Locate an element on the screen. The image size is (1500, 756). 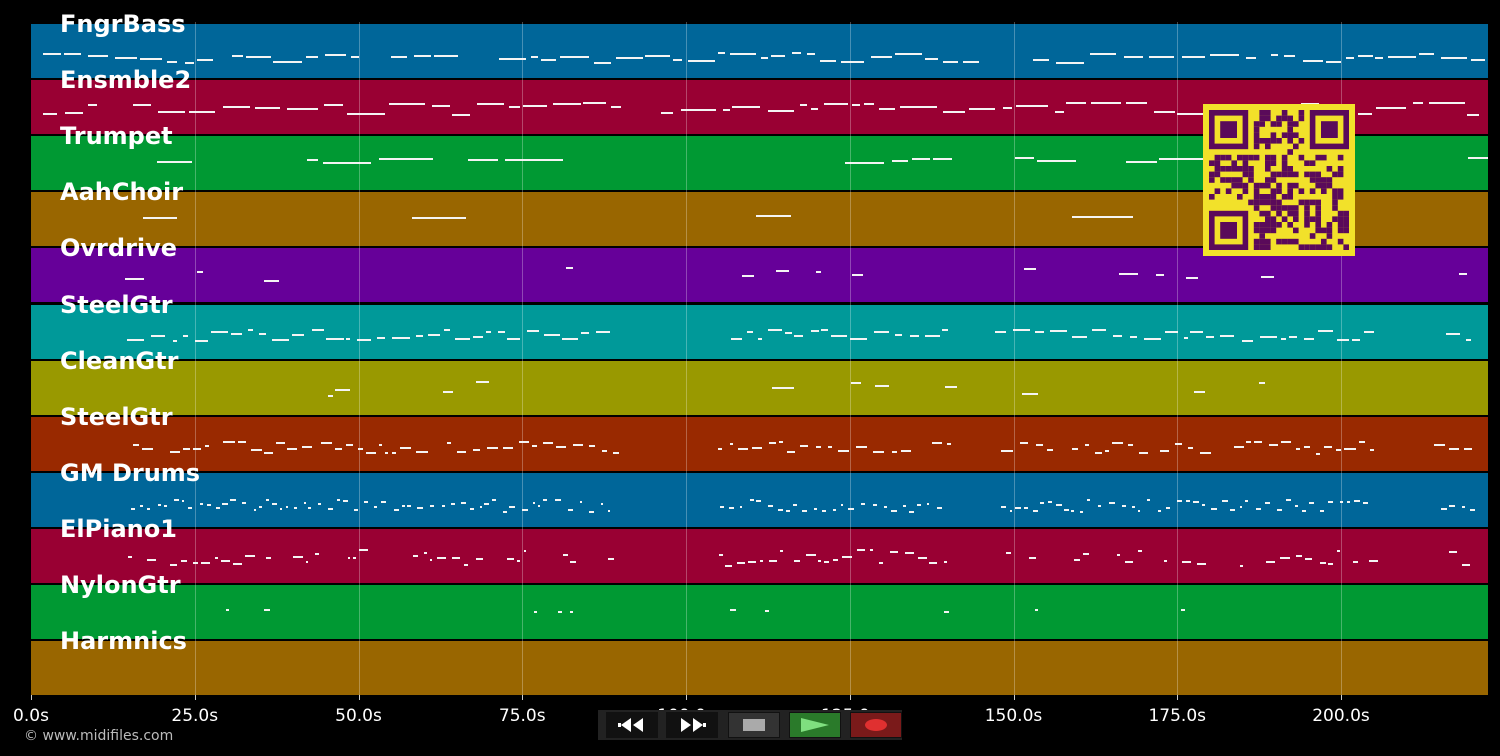
record-button is located at coordinates (876, 725).